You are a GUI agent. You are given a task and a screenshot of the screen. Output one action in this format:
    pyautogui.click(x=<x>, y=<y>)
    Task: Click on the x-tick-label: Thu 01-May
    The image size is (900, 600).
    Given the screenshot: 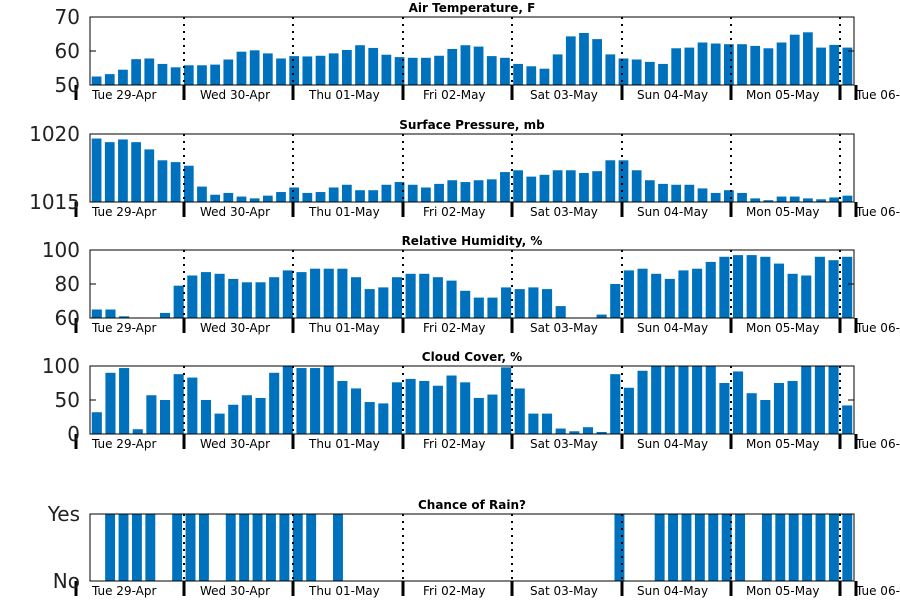 What is the action you would take?
    pyautogui.click(x=344, y=444)
    